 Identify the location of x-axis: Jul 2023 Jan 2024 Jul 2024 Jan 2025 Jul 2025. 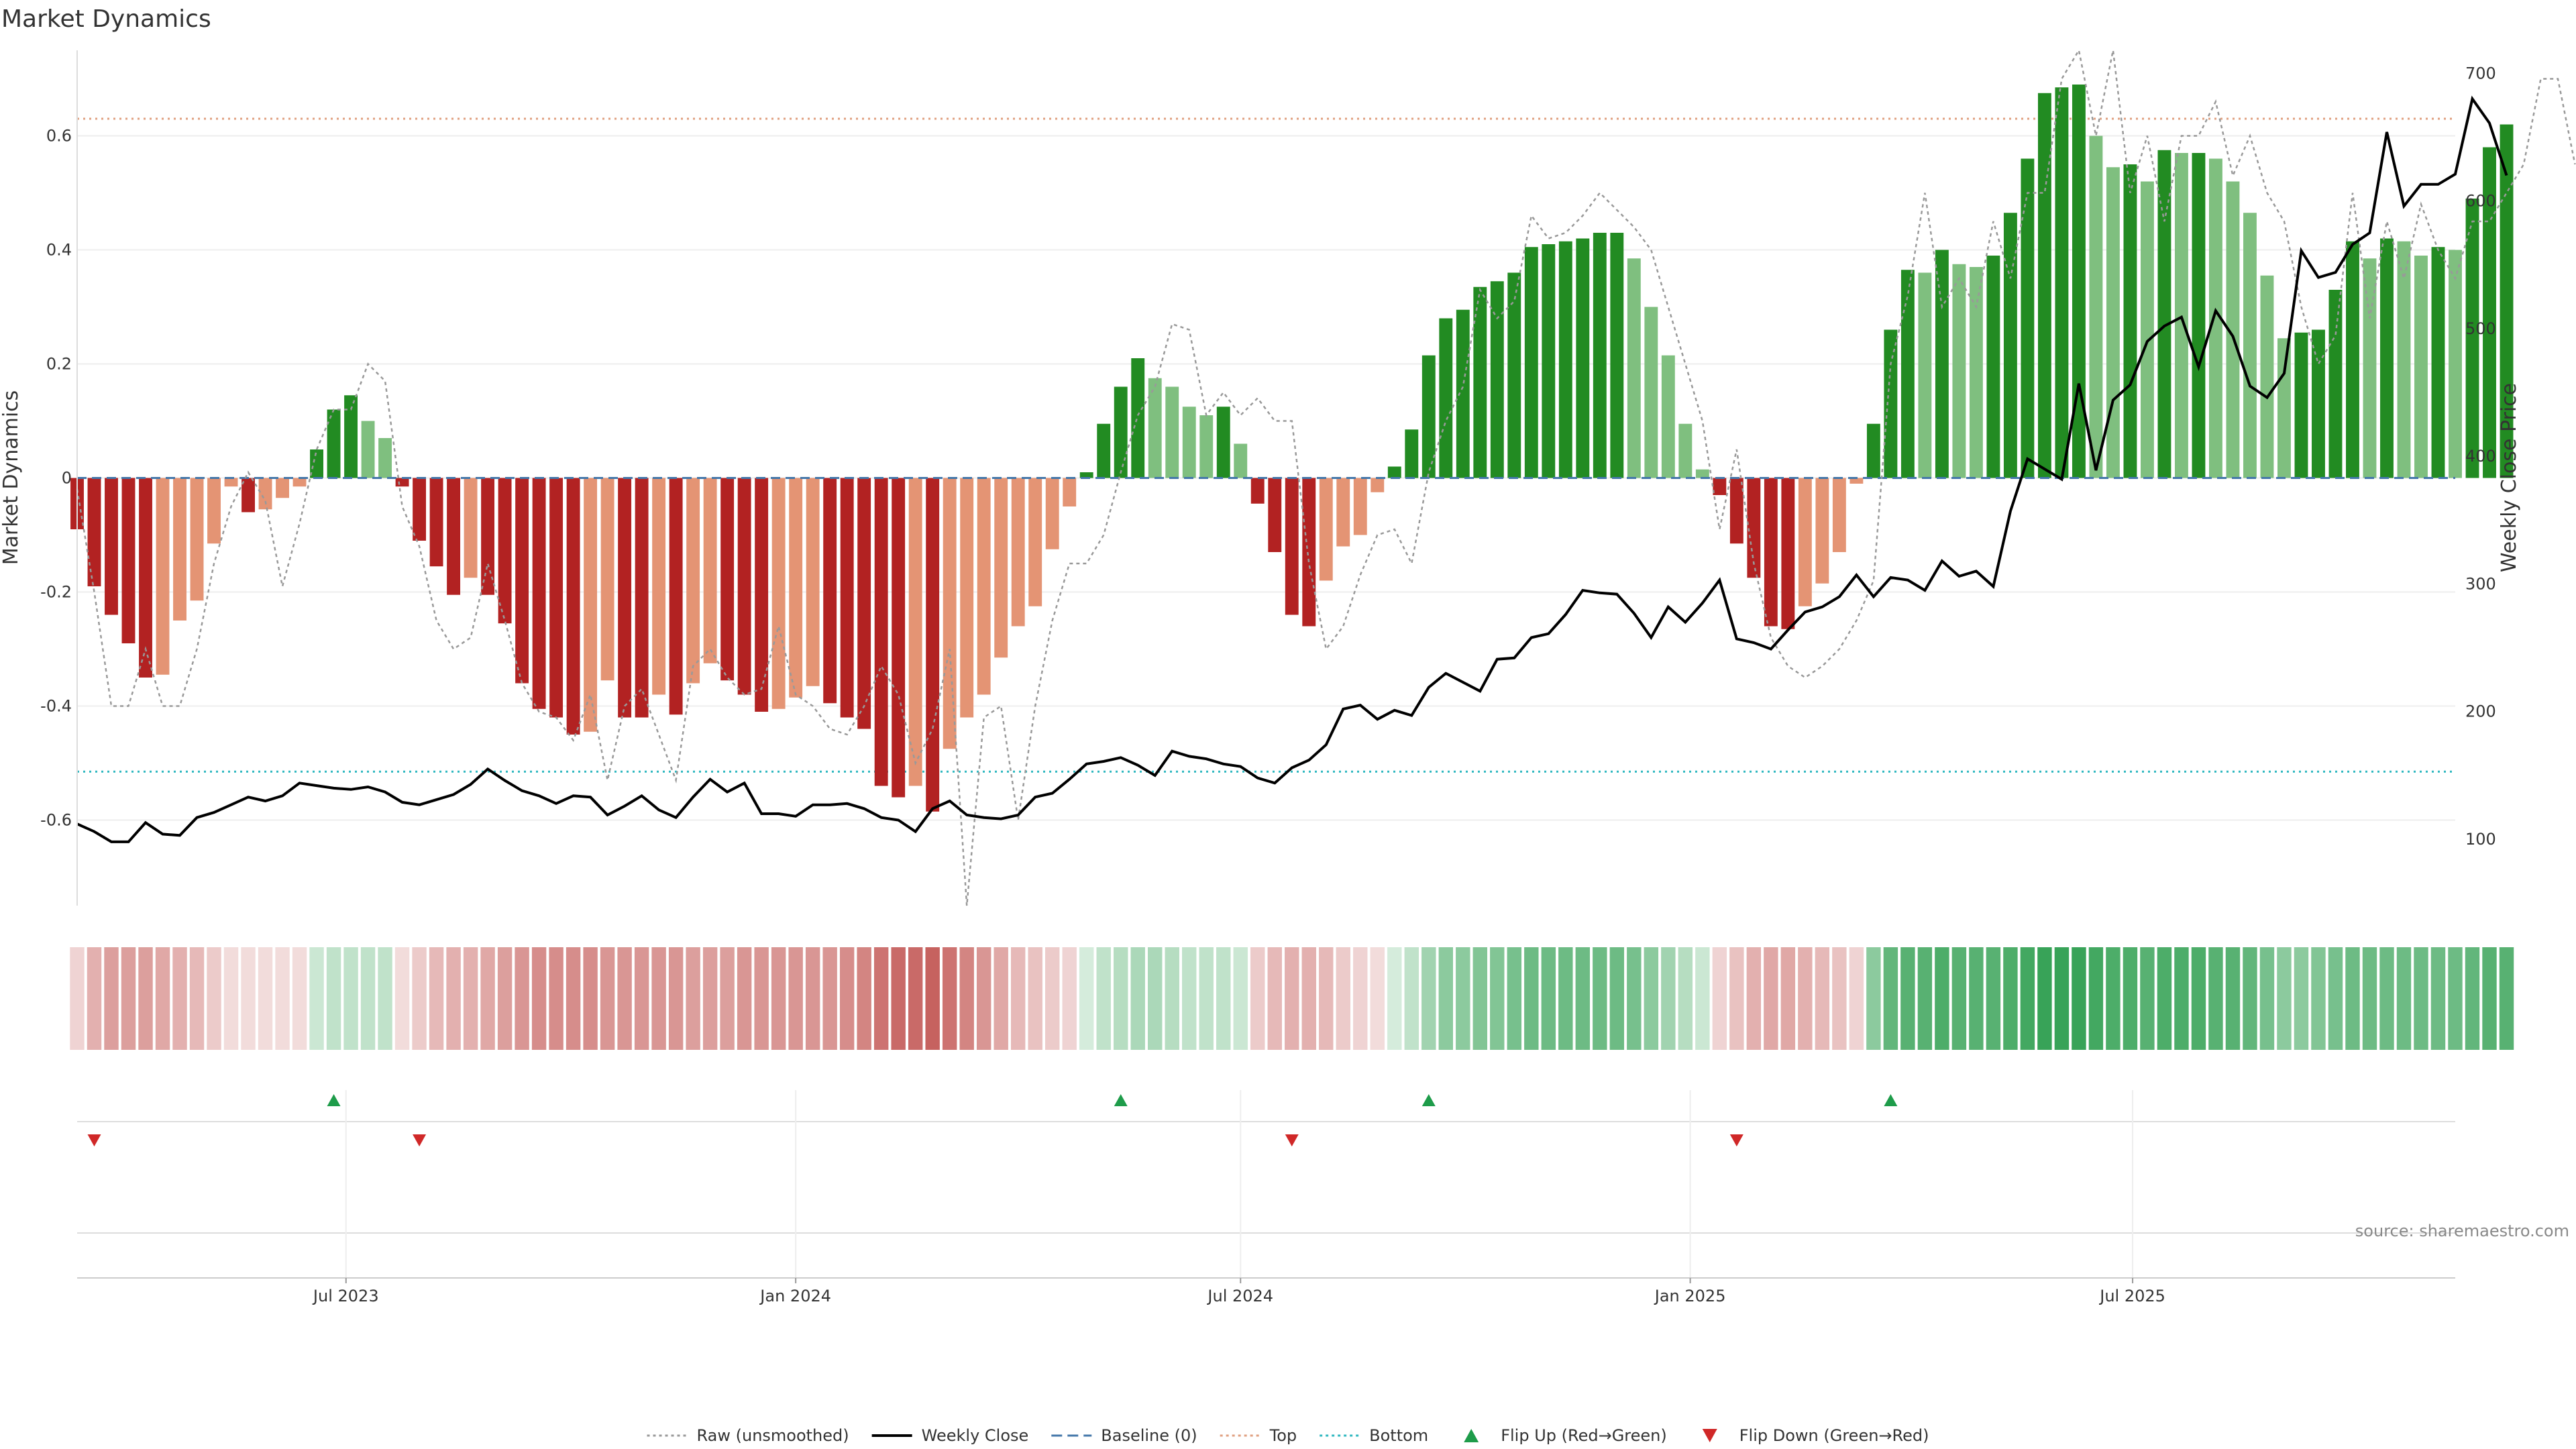
(1266, 1291).